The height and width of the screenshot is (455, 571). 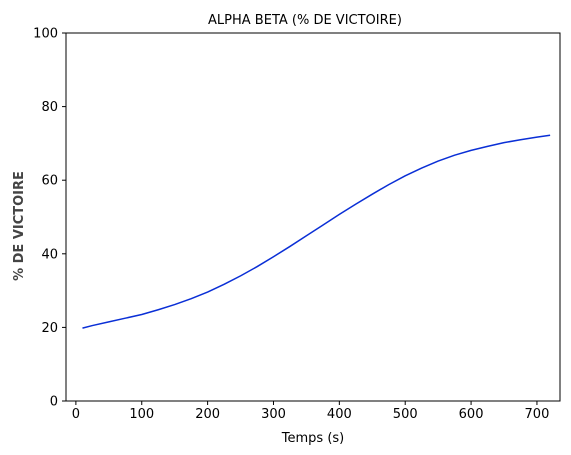 I want to click on y-tick-label: 60, so click(x=49, y=181).